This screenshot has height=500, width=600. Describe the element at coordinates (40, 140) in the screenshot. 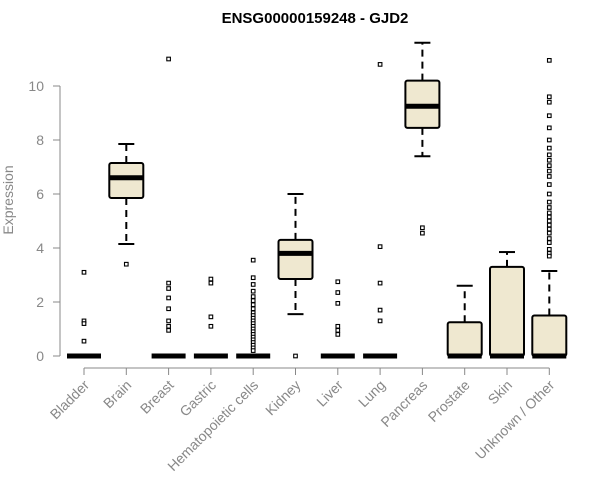

I see `y-tick-label: 8` at that location.